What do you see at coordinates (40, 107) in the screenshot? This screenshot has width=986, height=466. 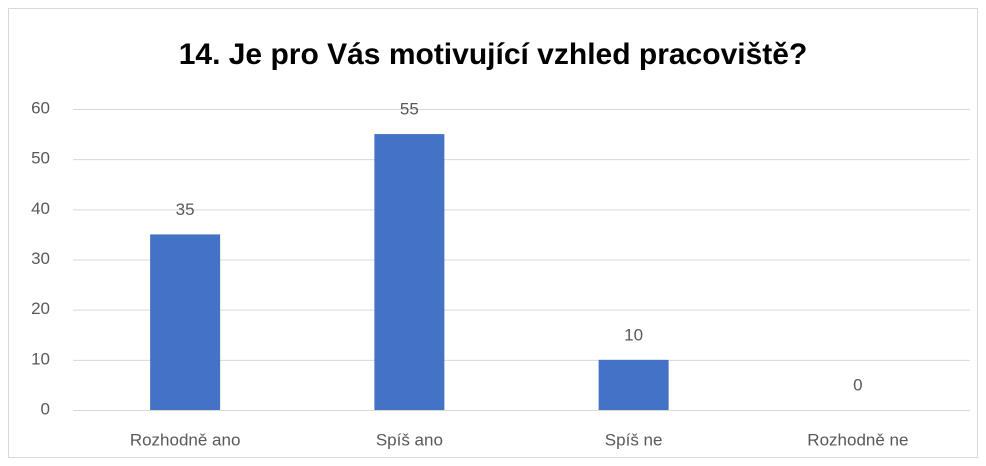 I see `y-tick-label: 60` at bounding box center [40, 107].